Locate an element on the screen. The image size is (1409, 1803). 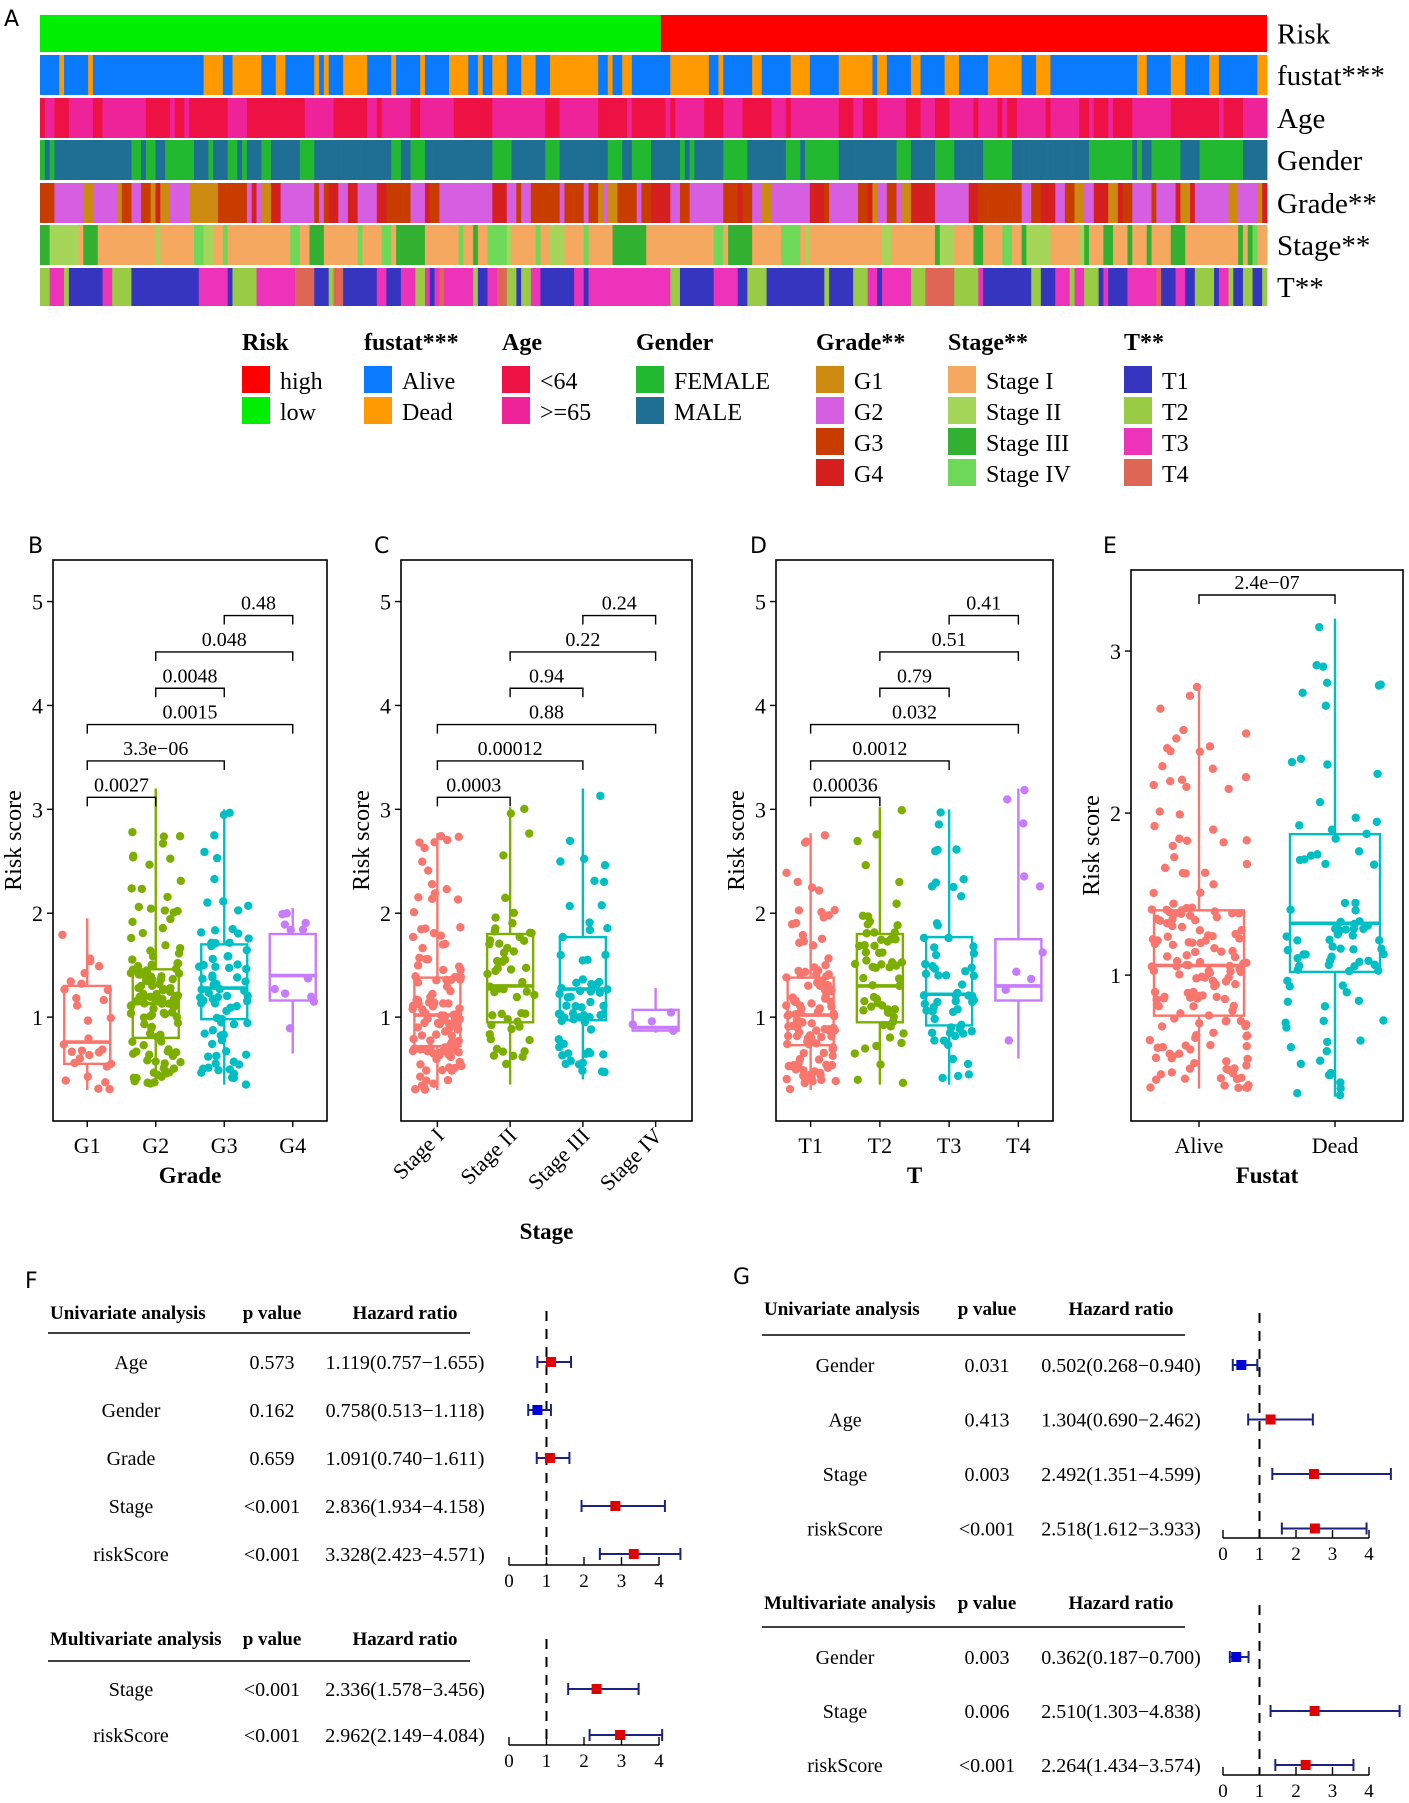
comparison-bracket: 0.88 is located at coordinates (546, 718).